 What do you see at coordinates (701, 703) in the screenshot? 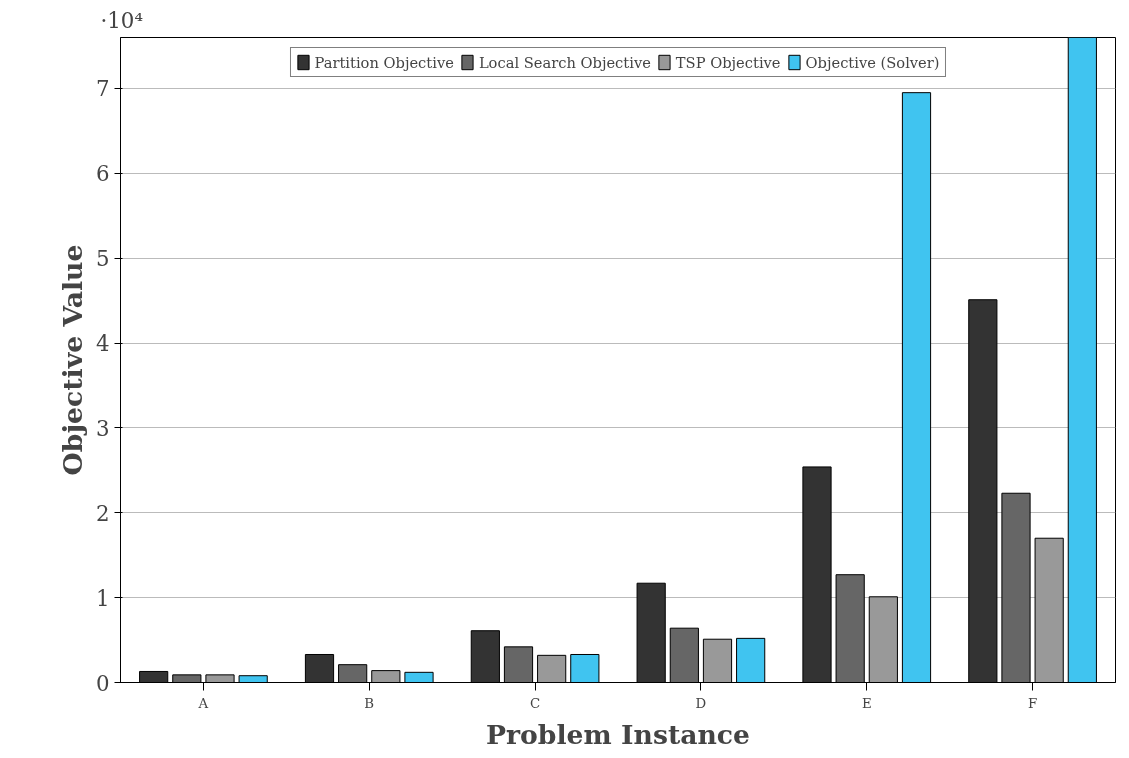
I see `x-tick-label: D` at bounding box center [701, 703].